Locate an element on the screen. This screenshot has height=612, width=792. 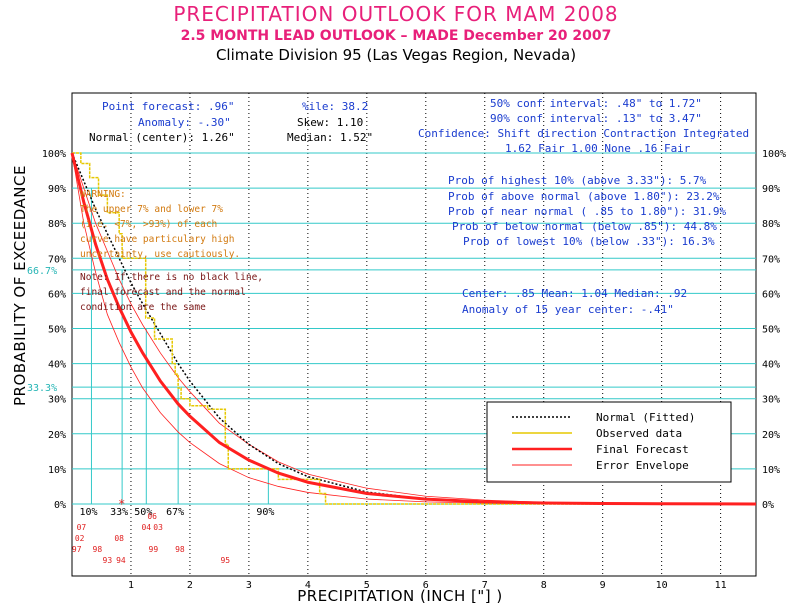
year-label: 04 is located at coordinates (146, 527).